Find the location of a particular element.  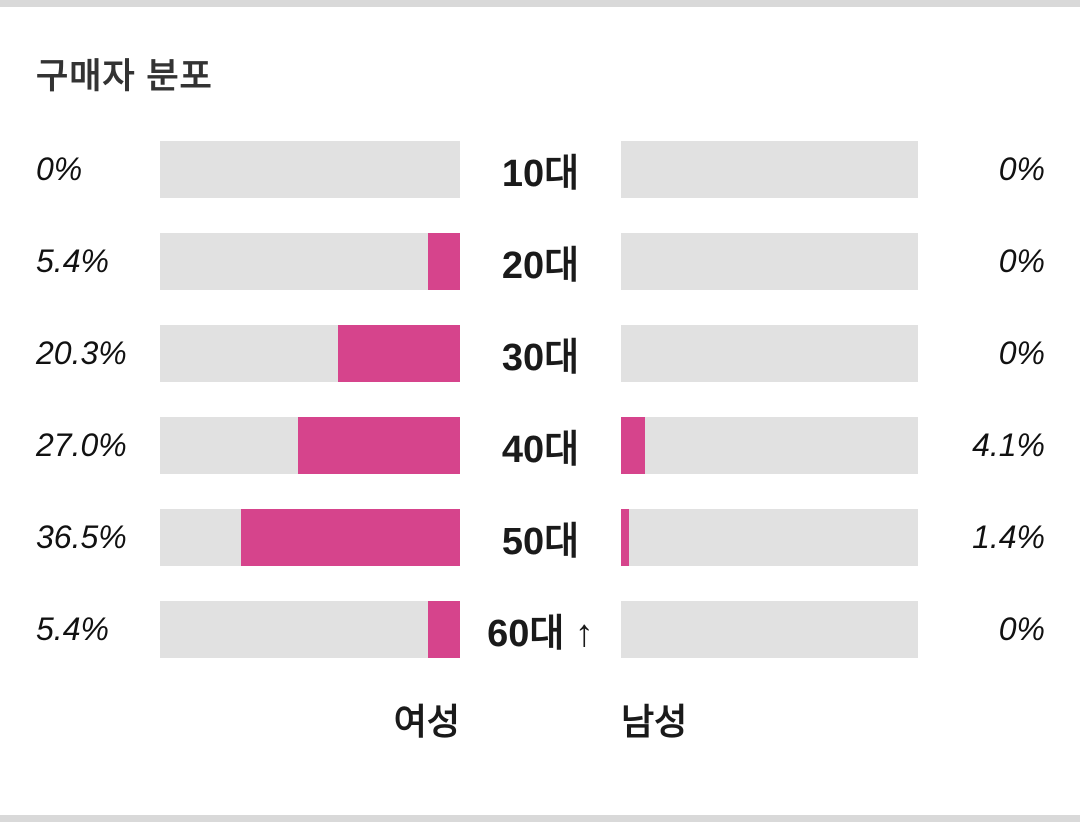

age-group-label: 50대 is located at coordinates (540, 542).